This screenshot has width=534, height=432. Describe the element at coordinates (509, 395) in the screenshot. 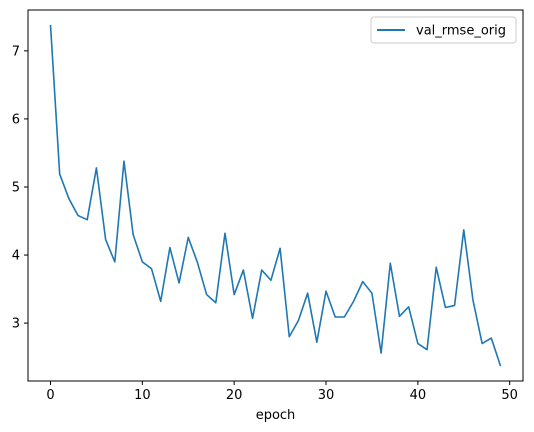

I see `x-tick-label: 50` at that location.